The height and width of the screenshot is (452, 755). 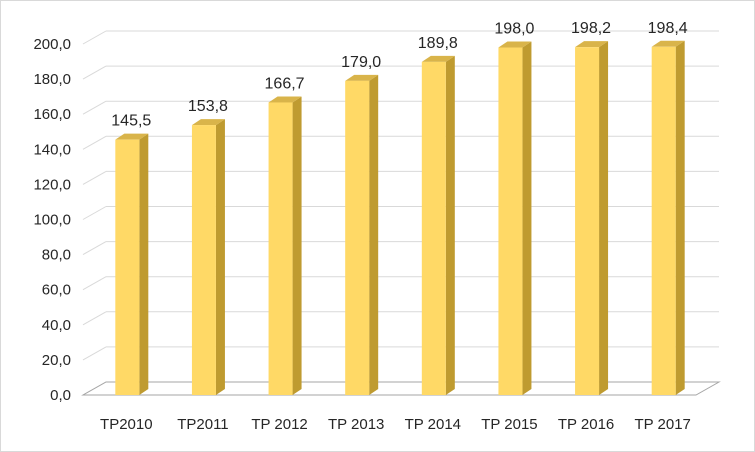 What do you see at coordinates (202, 424) in the screenshot?
I see `x-category-label: TP2011` at bounding box center [202, 424].